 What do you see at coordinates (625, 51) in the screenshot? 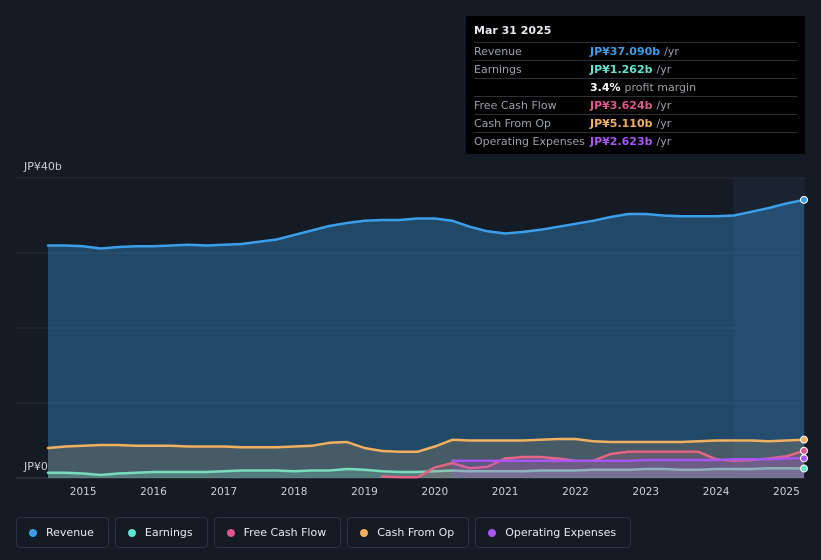
I see `tooltip-row-value: JP¥37.090b` at bounding box center [625, 51].